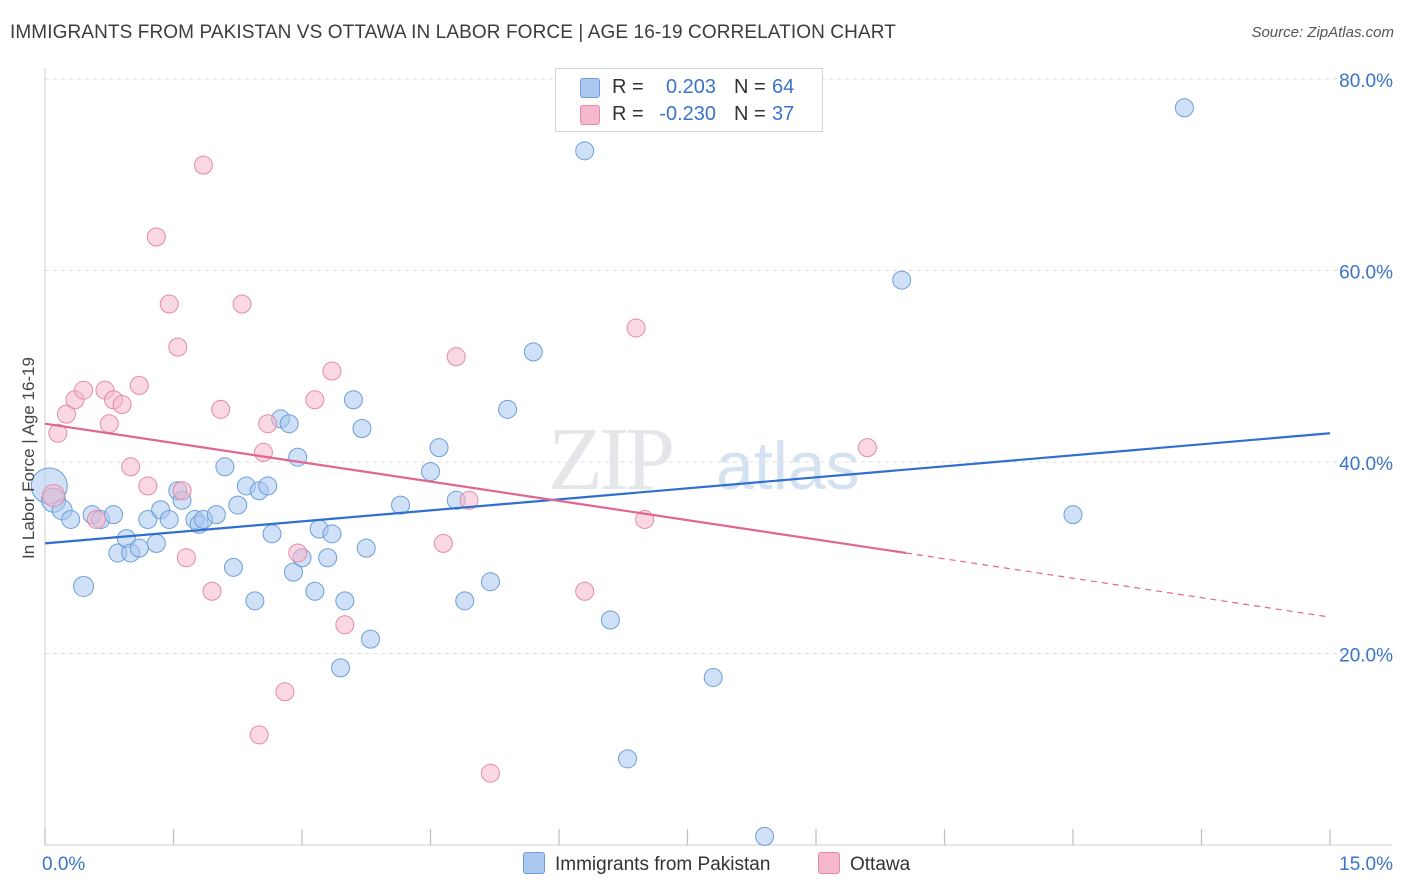 The image size is (1406, 892). Describe the element at coordinates (829, 863) in the screenshot. I see `legend-swatch-ottawa` at that location.